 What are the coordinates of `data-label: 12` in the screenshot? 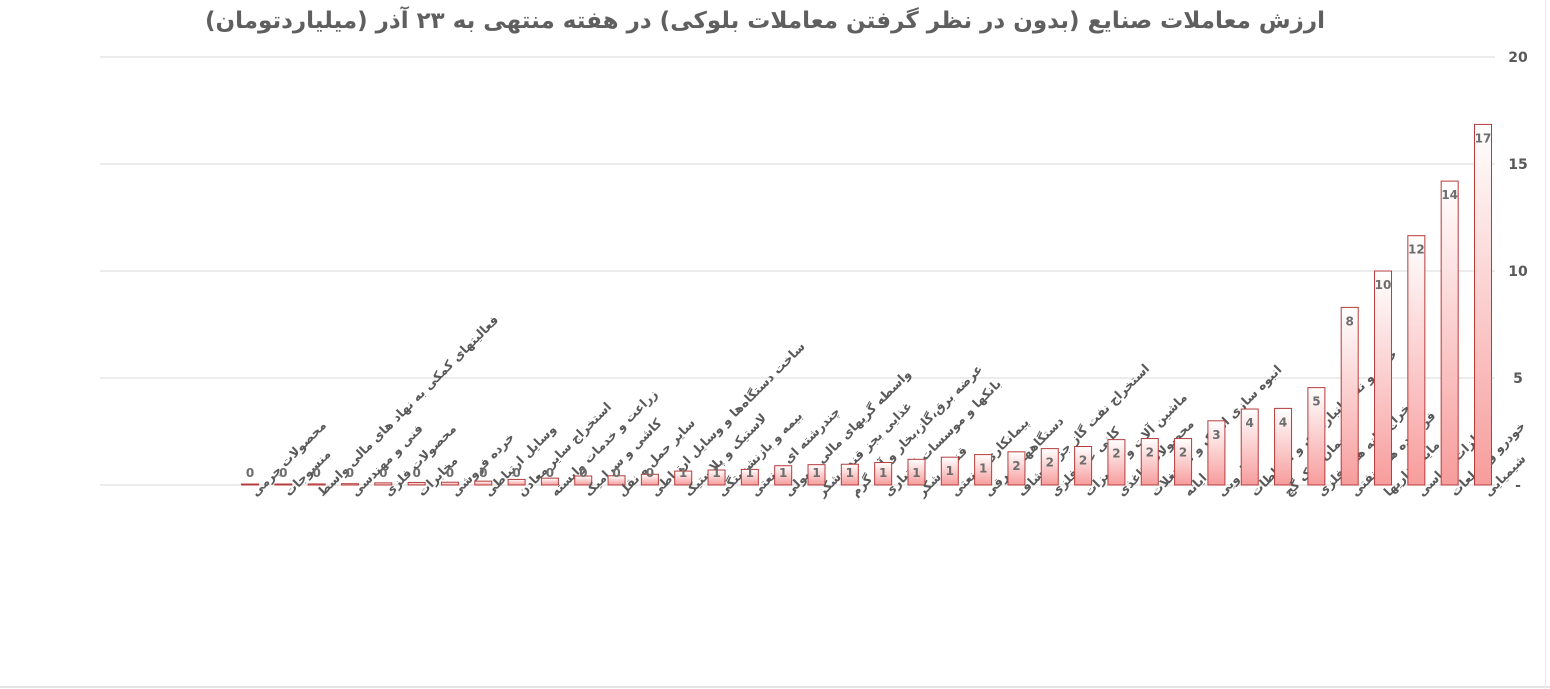 It's located at (1416, 250).